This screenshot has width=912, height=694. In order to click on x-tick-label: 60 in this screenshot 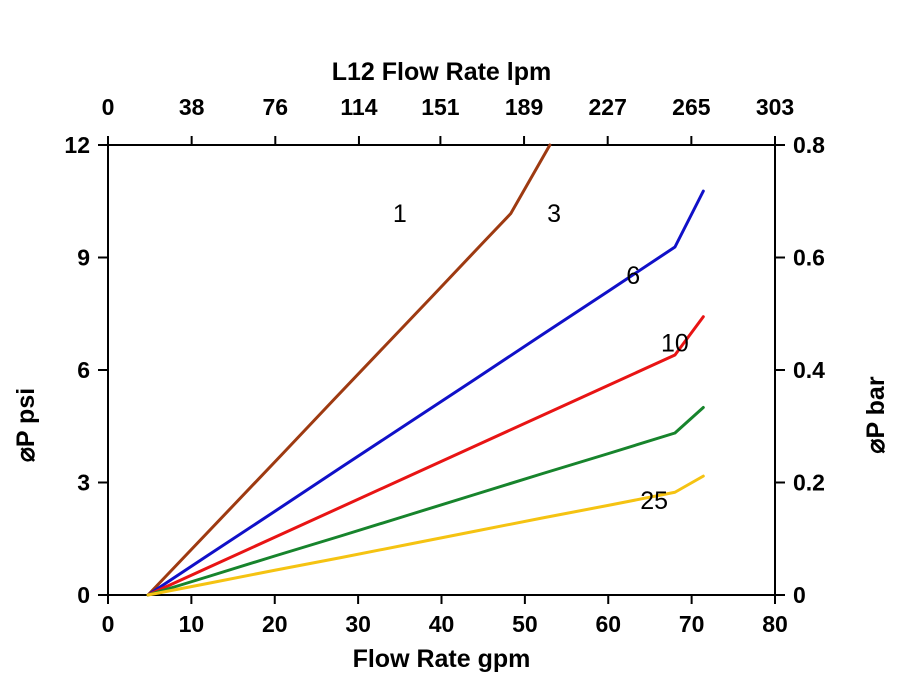, I will do `click(608, 624)`.